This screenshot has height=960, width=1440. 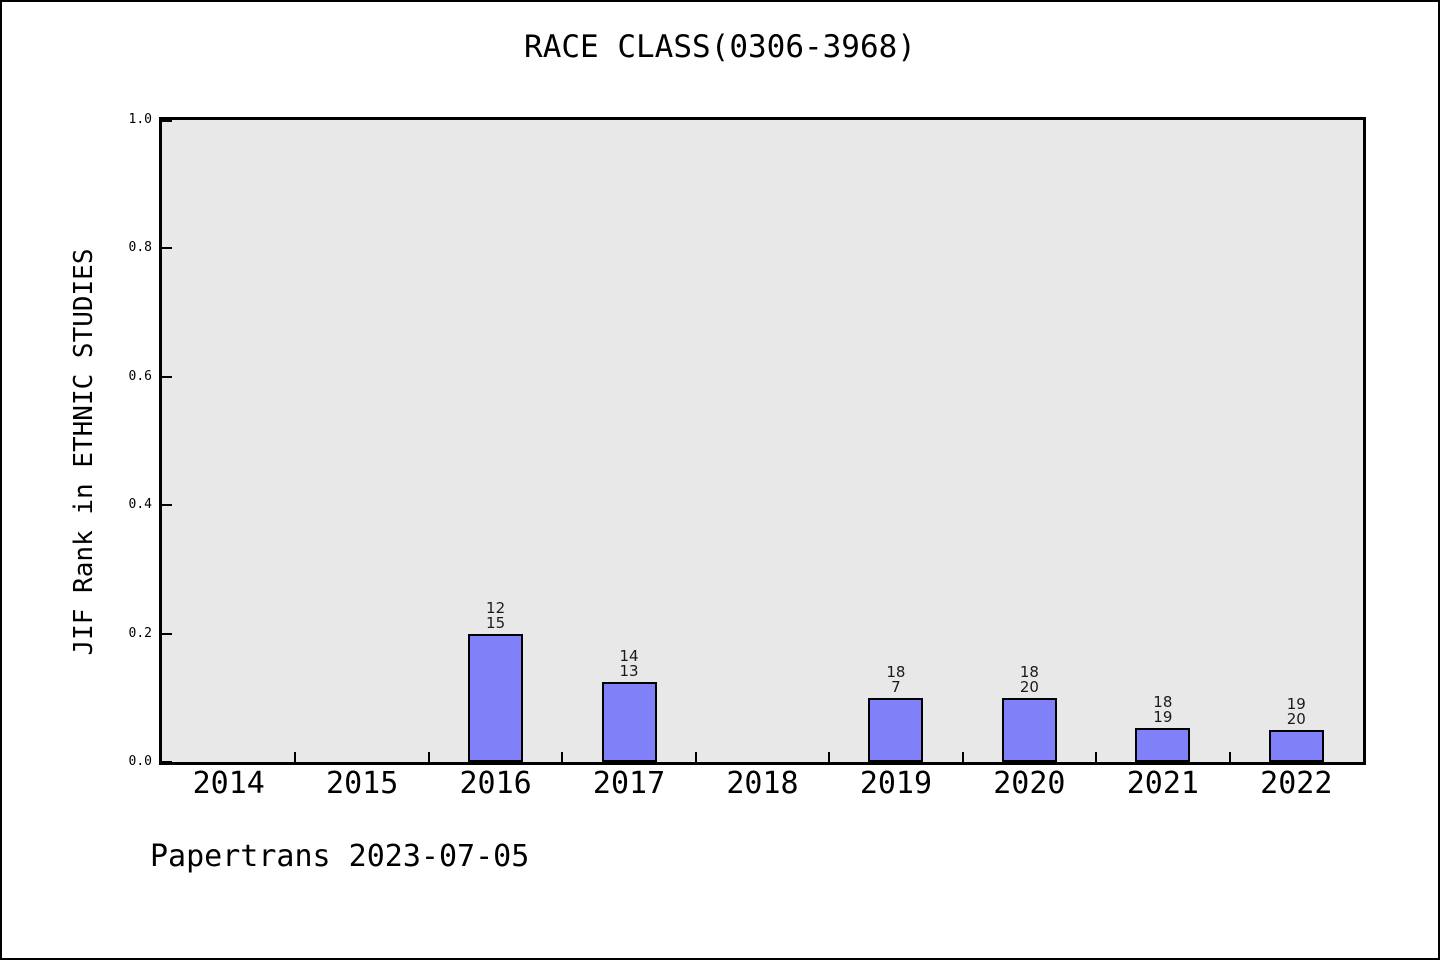 I want to click on x-tick-label: 2017, so click(x=629, y=783).